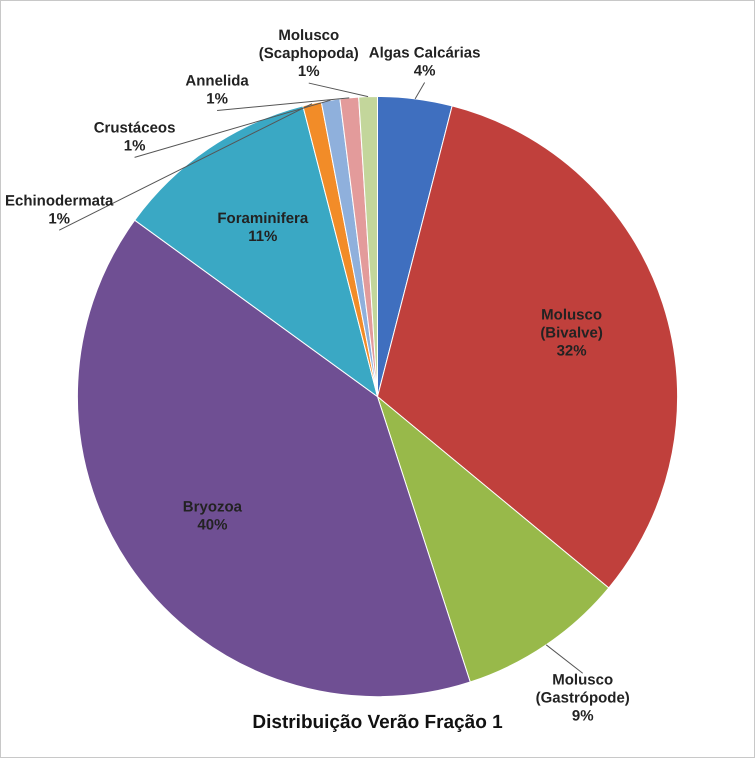 The width and height of the screenshot is (755, 758). I want to click on data-label: 40%, so click(212, 525).